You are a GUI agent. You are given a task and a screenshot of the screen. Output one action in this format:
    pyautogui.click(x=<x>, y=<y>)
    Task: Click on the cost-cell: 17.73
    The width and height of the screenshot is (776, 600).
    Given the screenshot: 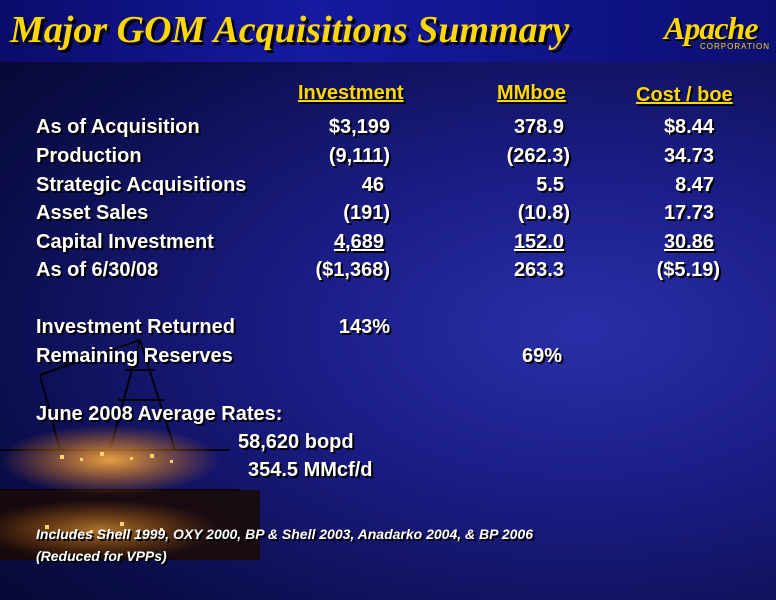 What is the action you would take?
    pyautogui.click(x=688, y=213)
    